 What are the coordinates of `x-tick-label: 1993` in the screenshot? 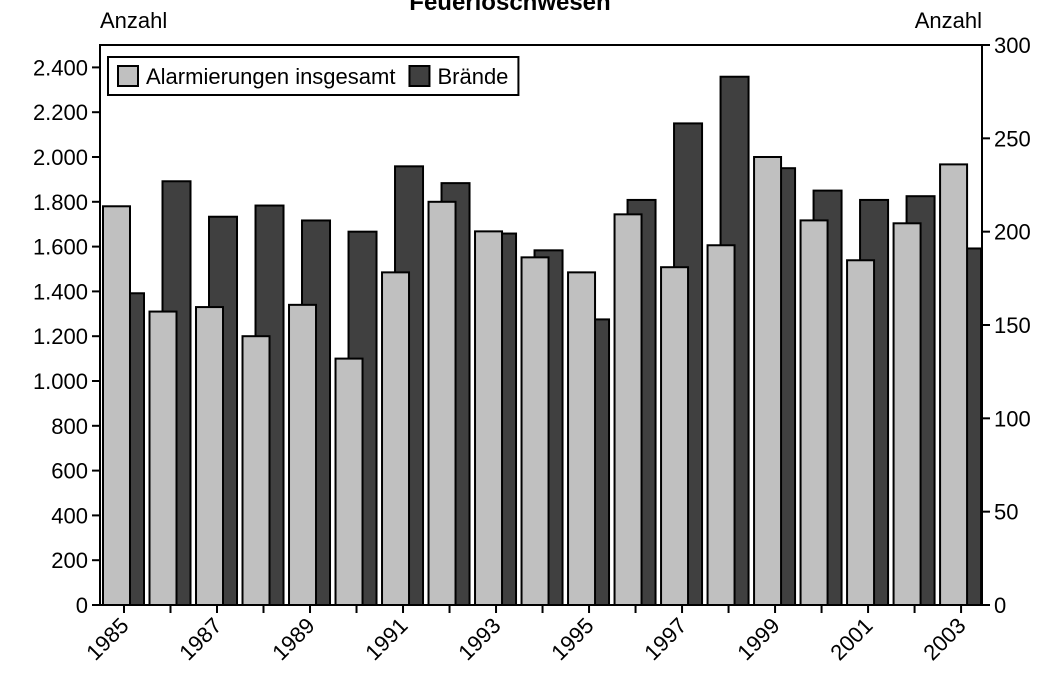 It's located at (479, 639).